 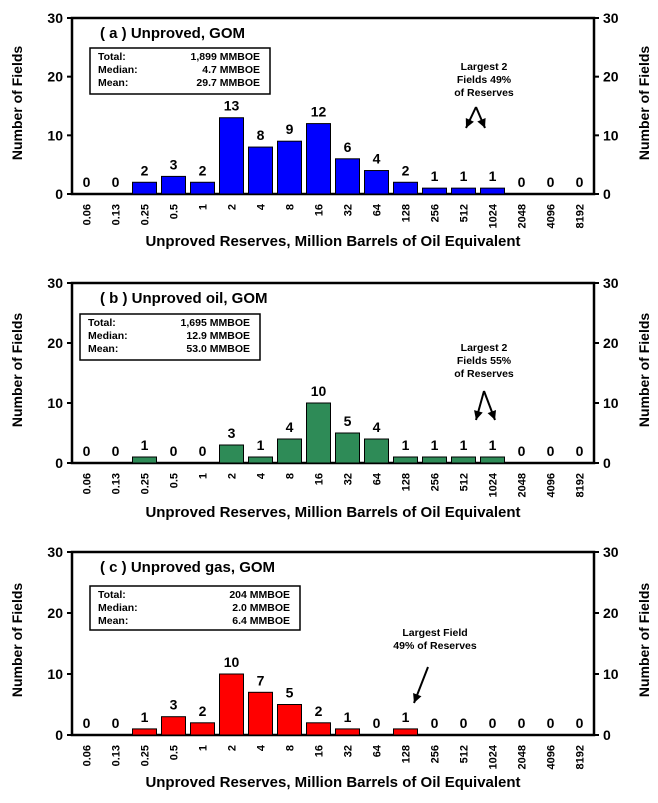 What do you see at coordinates (436, 482) in the screenshot?
I see `x-tick-label-b-12: 256` at bounding box center [436, 482].